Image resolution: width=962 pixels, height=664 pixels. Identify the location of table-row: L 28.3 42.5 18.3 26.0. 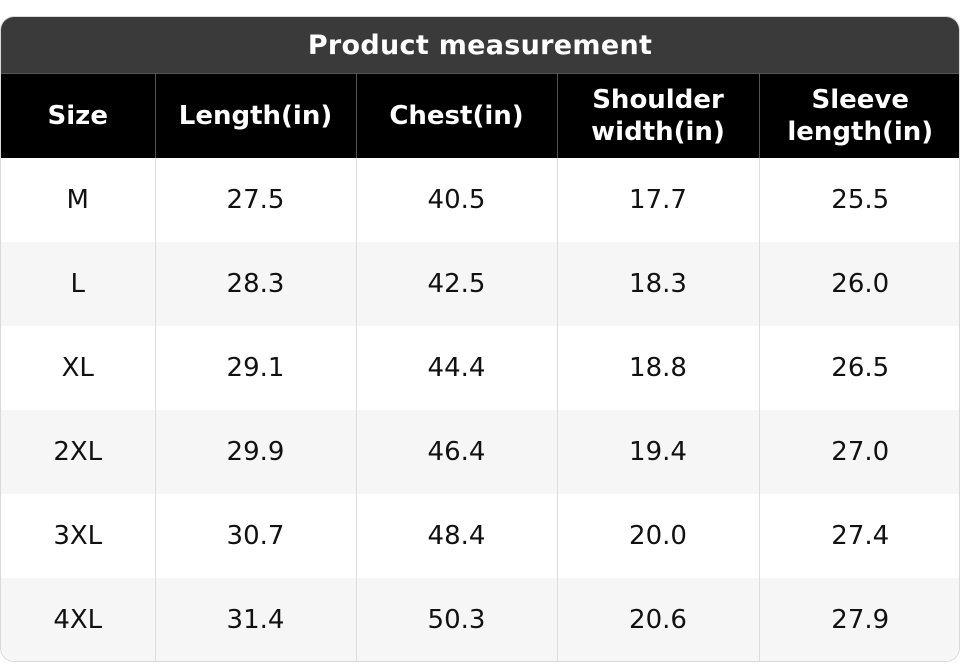
(480, 284).